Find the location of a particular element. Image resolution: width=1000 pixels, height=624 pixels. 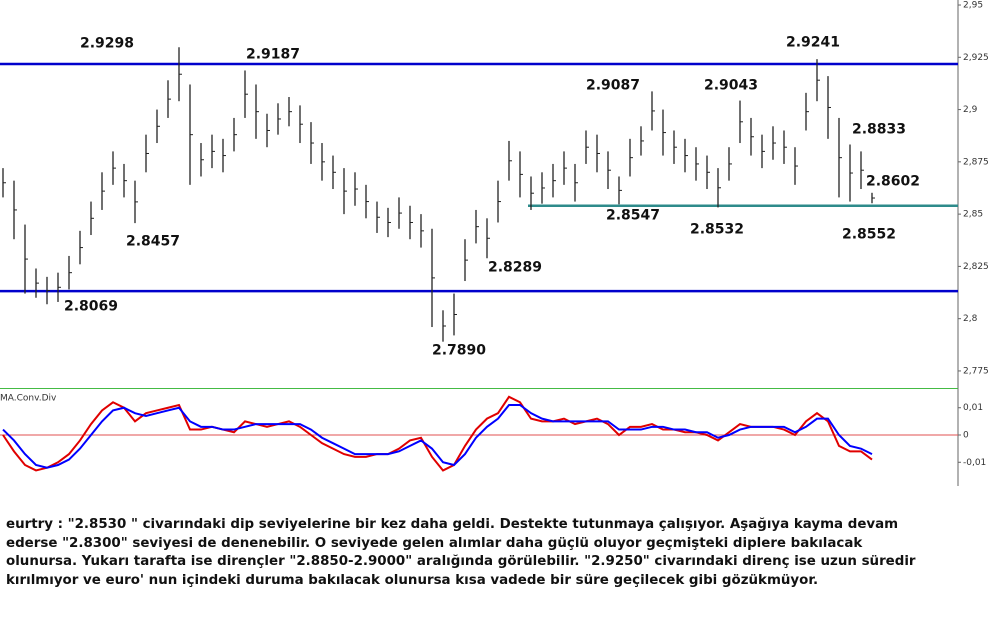

y-tick-label: 2,95 is located at coordinates (973, 6).